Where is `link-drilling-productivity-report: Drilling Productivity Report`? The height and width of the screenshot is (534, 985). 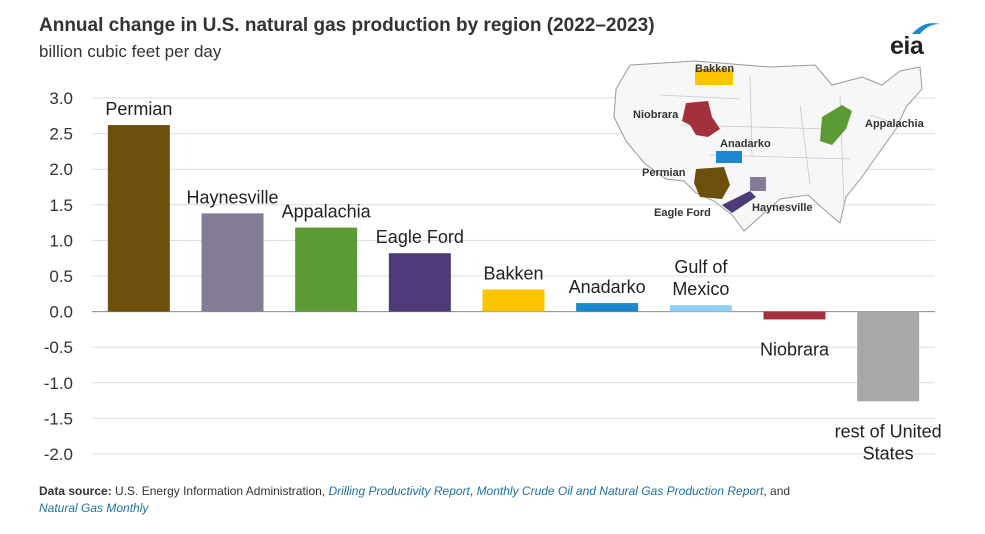
link-drilling-productivity-report: Drilling Productivity Report is located at coordinates (399, 491).